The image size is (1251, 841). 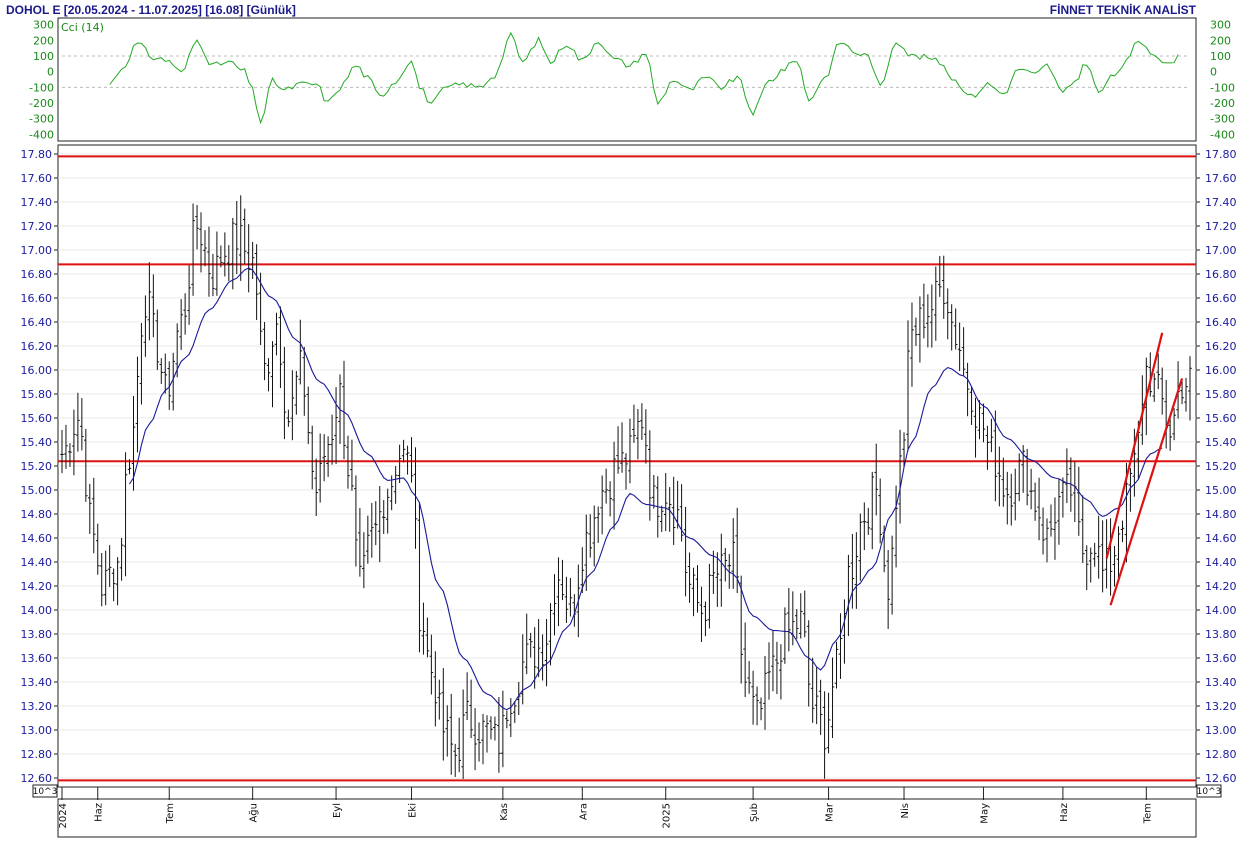 What do you see at coordinates (37, 706) in the screenshot?
I see `price-tick-label-left: 13.20` at bounding box center [37, 706].